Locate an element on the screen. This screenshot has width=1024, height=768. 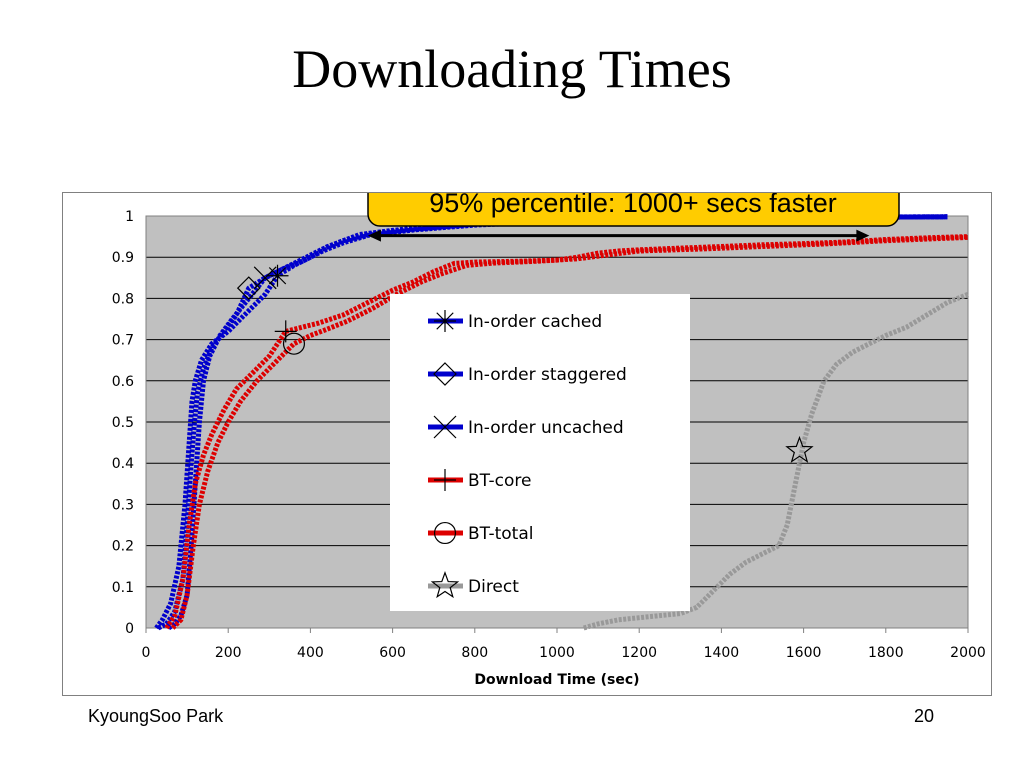
callout-box is located at coordinates (633, 210).